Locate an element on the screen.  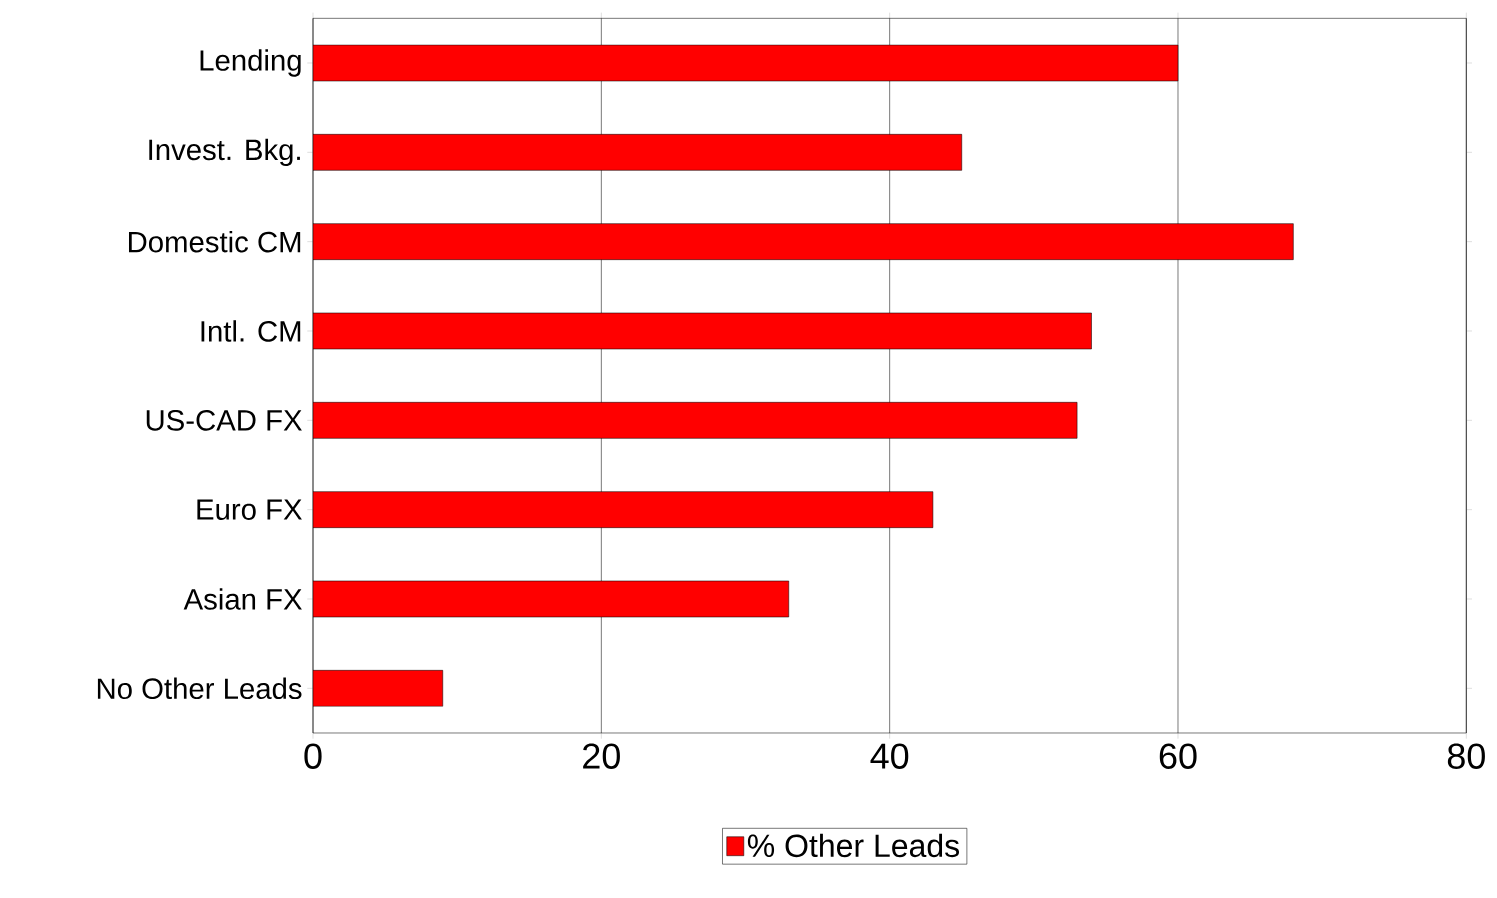
y-tick-label: Euro FX is located at coordinates (249, 509).